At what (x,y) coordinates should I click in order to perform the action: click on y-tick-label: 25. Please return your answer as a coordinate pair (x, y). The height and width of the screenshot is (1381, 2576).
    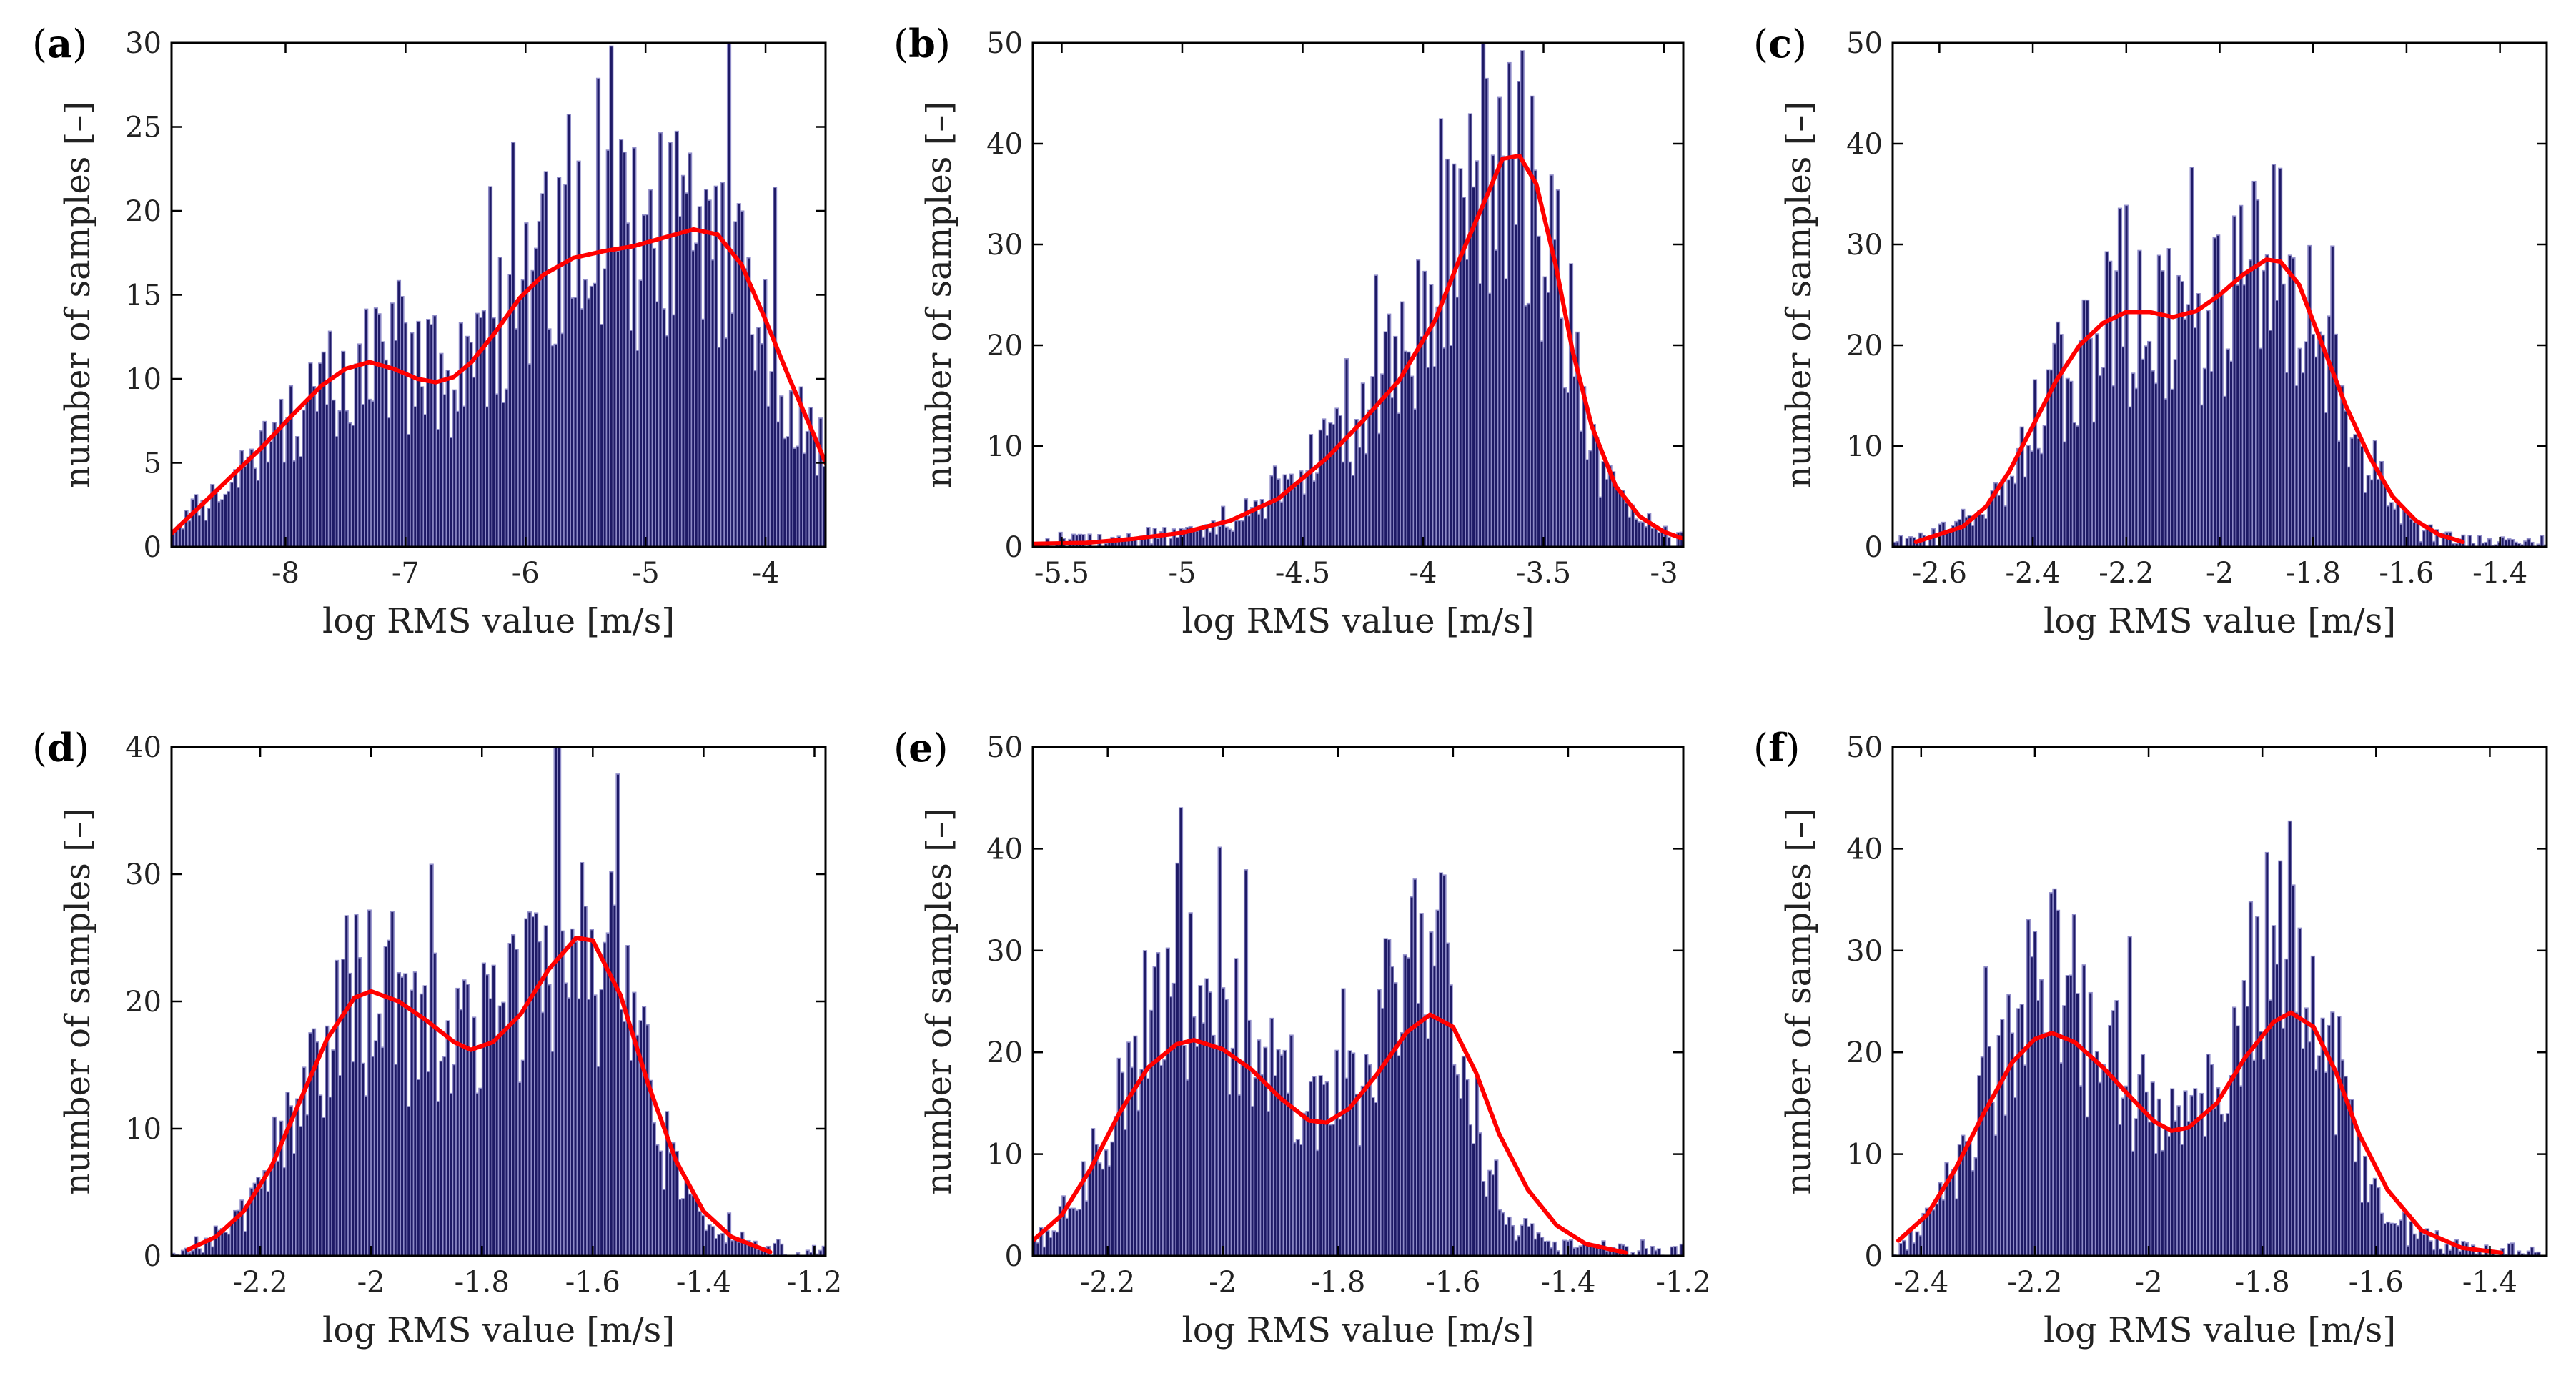
    Looking at the image, I should click on (143, 128).